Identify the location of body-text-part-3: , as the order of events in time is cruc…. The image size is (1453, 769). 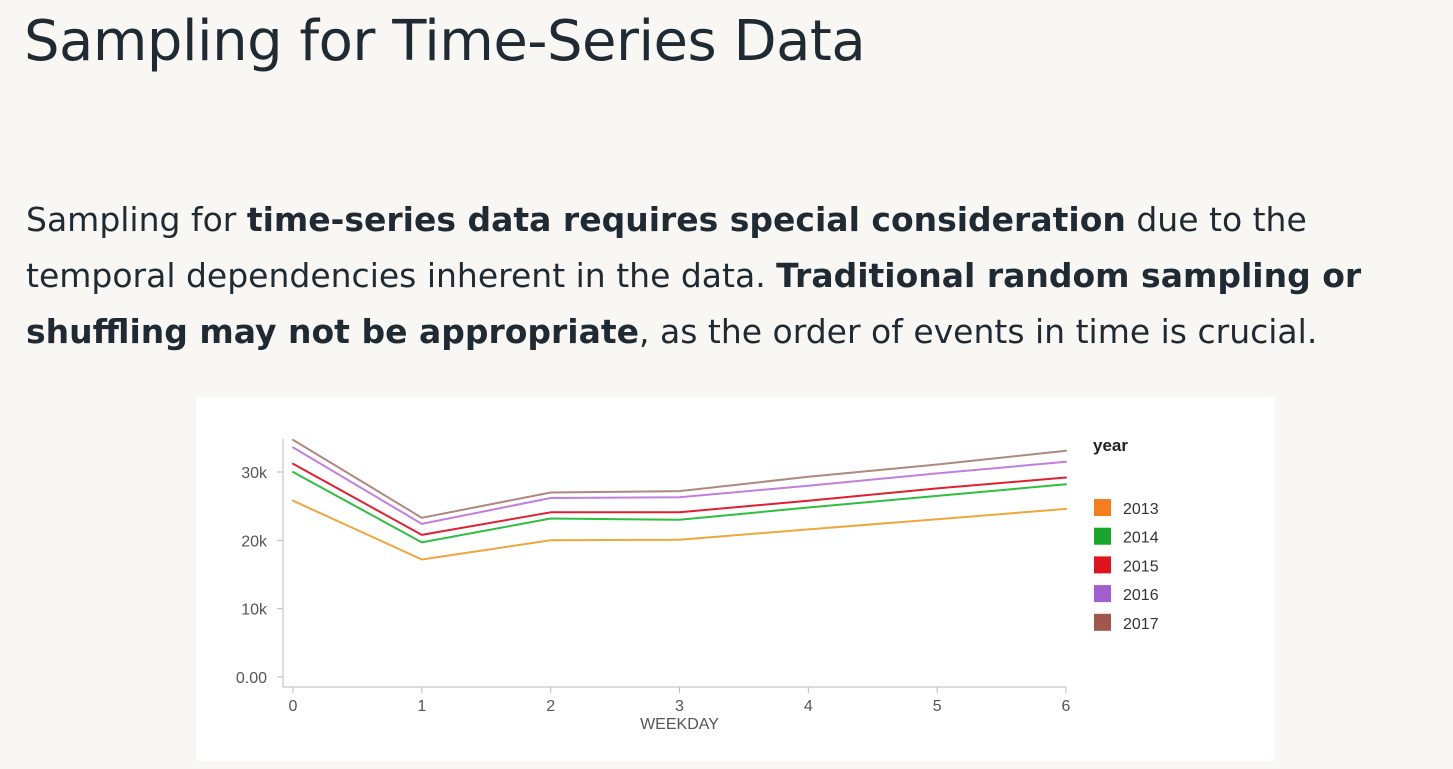
(978, 331).